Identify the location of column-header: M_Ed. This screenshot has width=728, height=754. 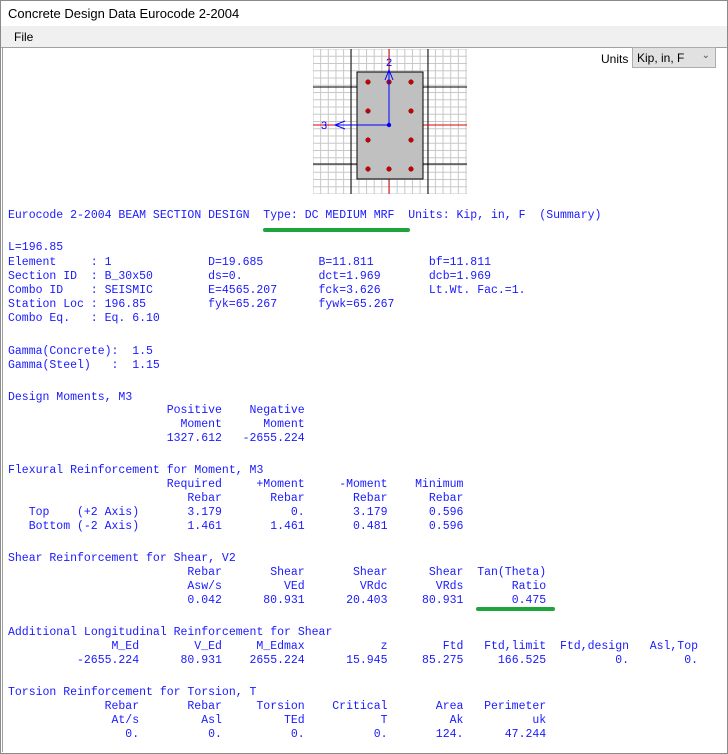
(125, 646).